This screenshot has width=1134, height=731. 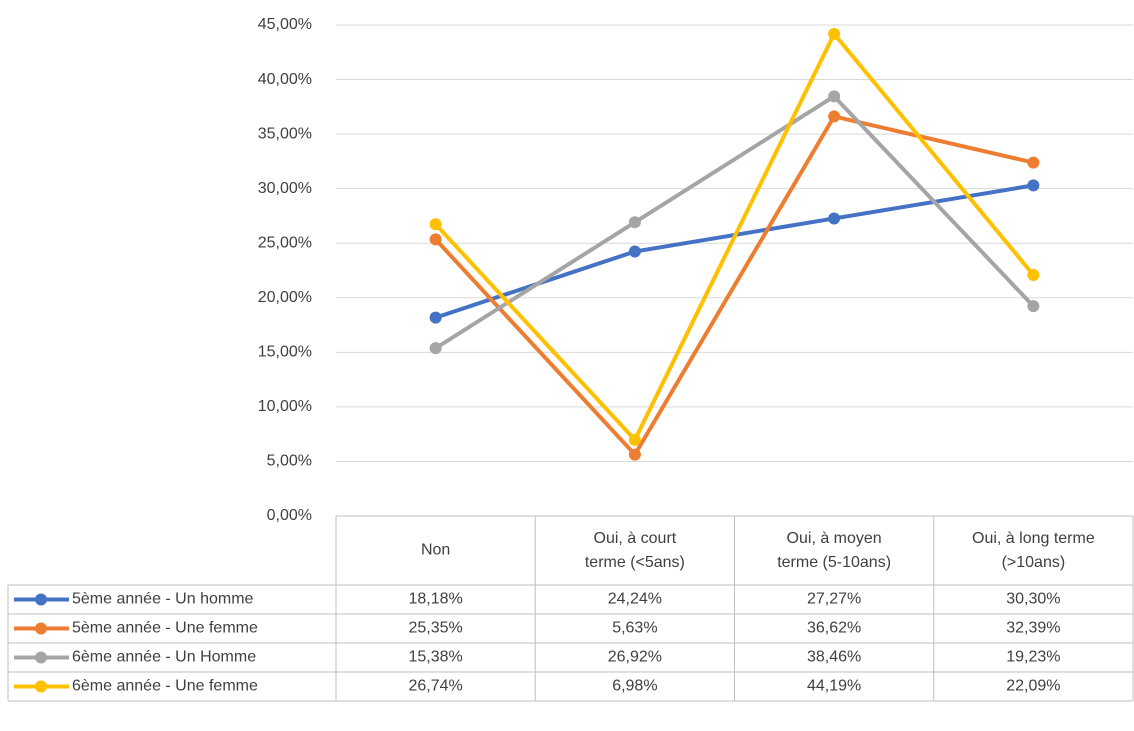 What do you see at coordinates (435, 657) in the screenshot?
I see `data-table-value: 15,38%` at bounding box center [435, 657].